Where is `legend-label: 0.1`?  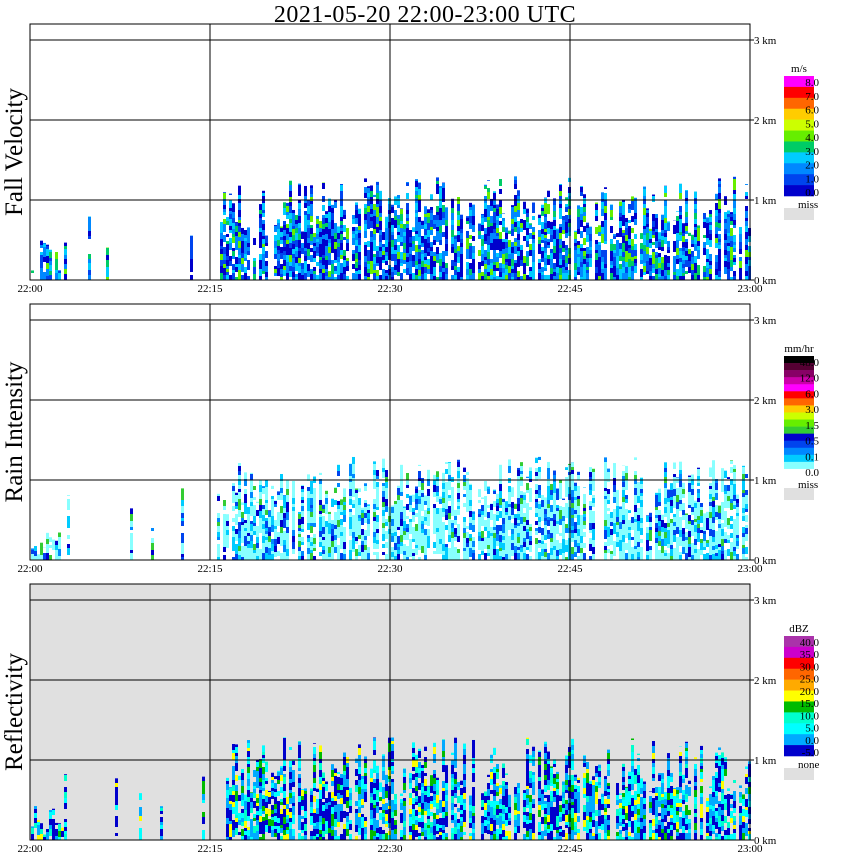 legend-label: 0.1 is located at coordinates (812, 457).